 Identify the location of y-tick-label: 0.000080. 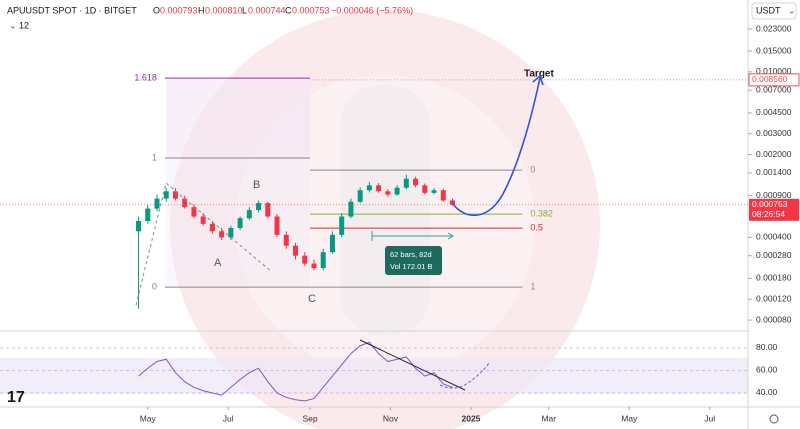
(774, 319).